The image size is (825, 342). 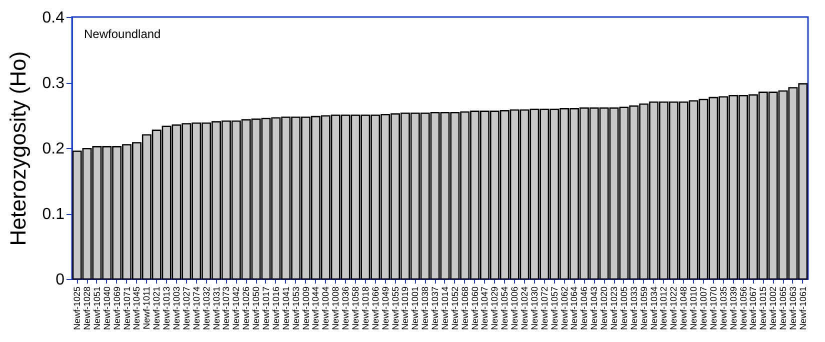 I want to click on x-tick-label: Newf-1044, so click(x=315, y=308).